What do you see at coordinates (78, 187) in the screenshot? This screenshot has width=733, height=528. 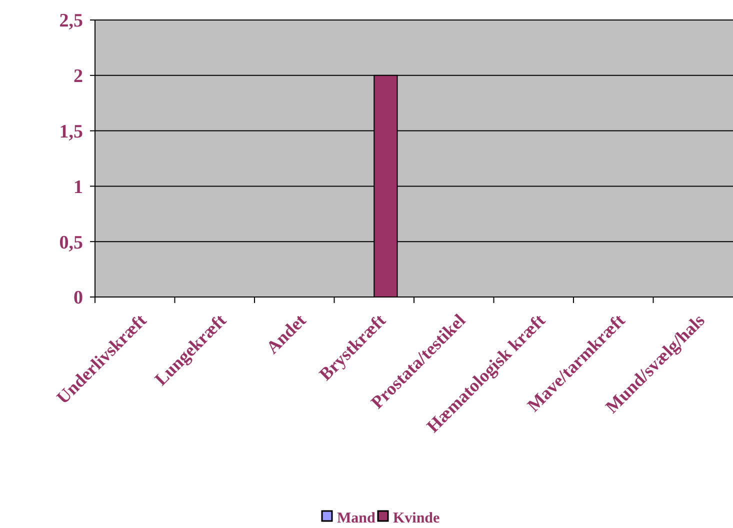 I see `y-tick-label: 1` at bounding box center [78, 187].